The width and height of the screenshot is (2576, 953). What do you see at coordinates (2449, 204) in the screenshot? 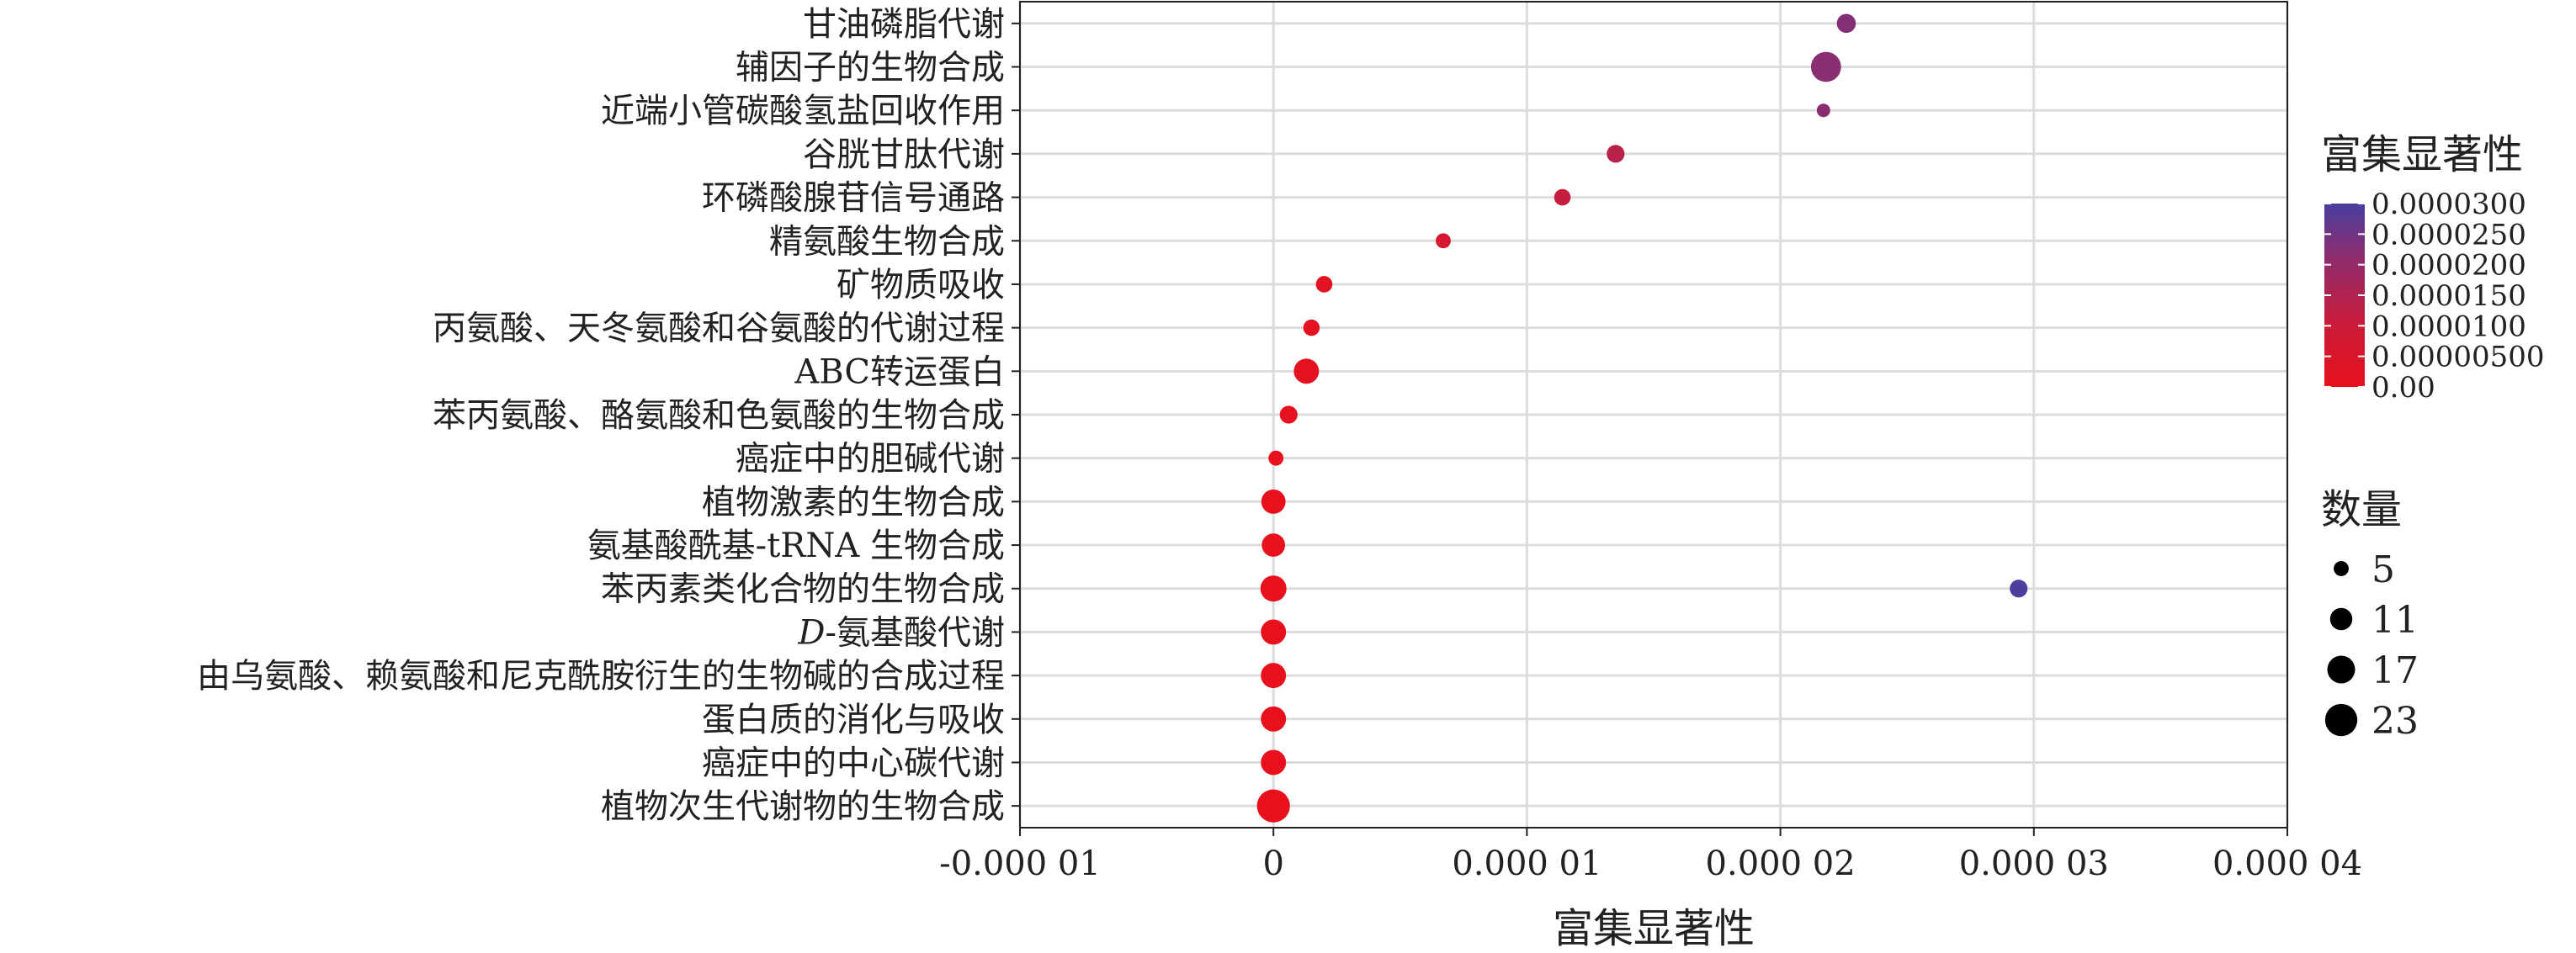
I see `color-tick-label: 0.0000300` at bounding box center [2449, 204].